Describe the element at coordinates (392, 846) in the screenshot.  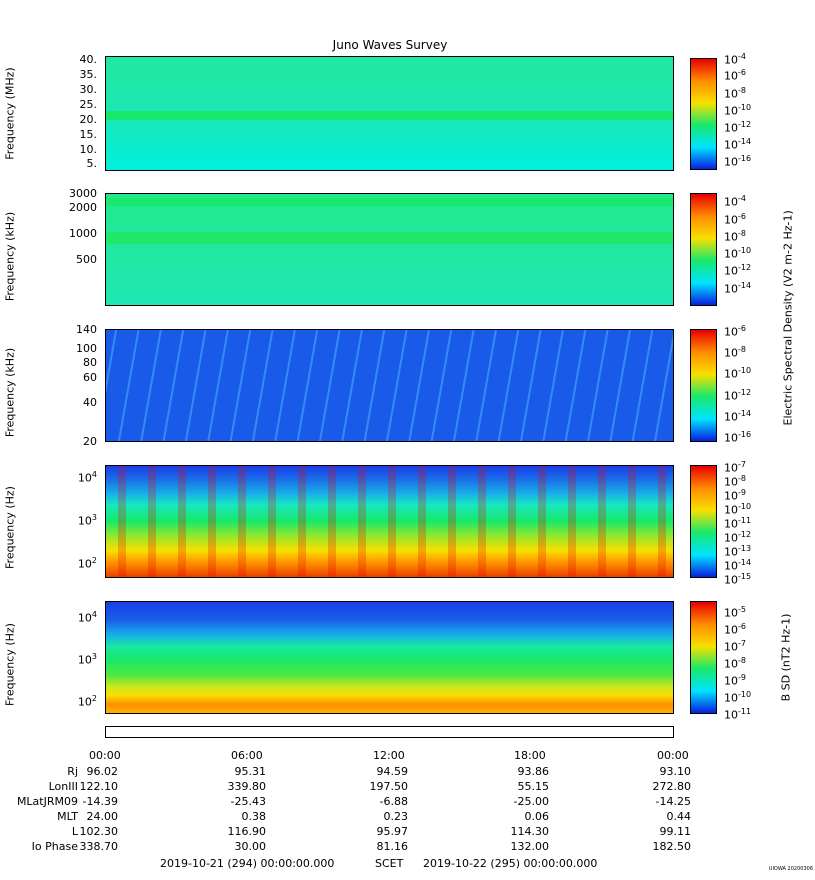
I see `cell: 81.16` at that location.